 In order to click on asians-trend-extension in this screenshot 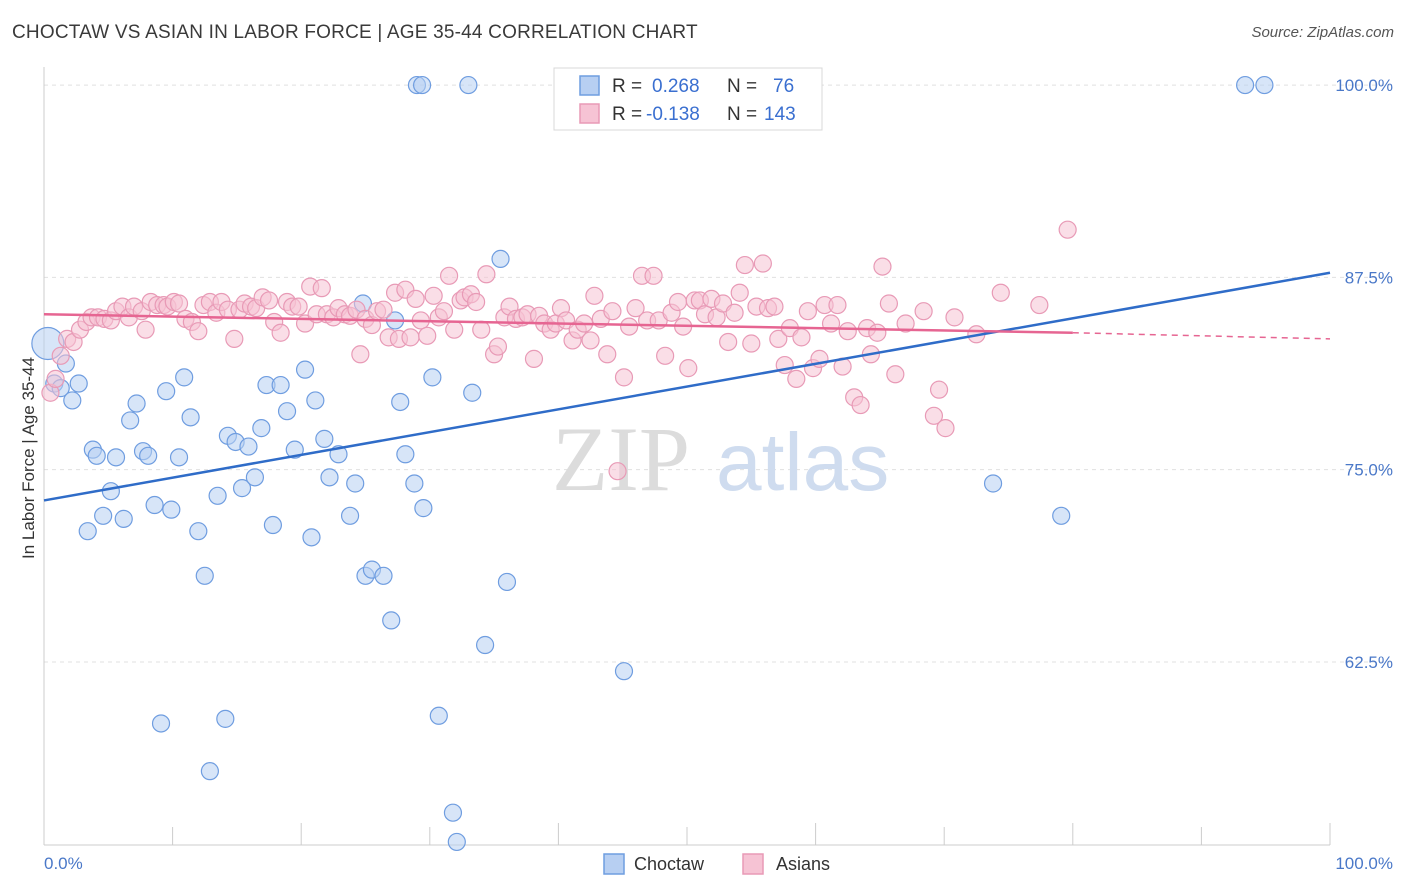, I will do `click(1201, 335)`.